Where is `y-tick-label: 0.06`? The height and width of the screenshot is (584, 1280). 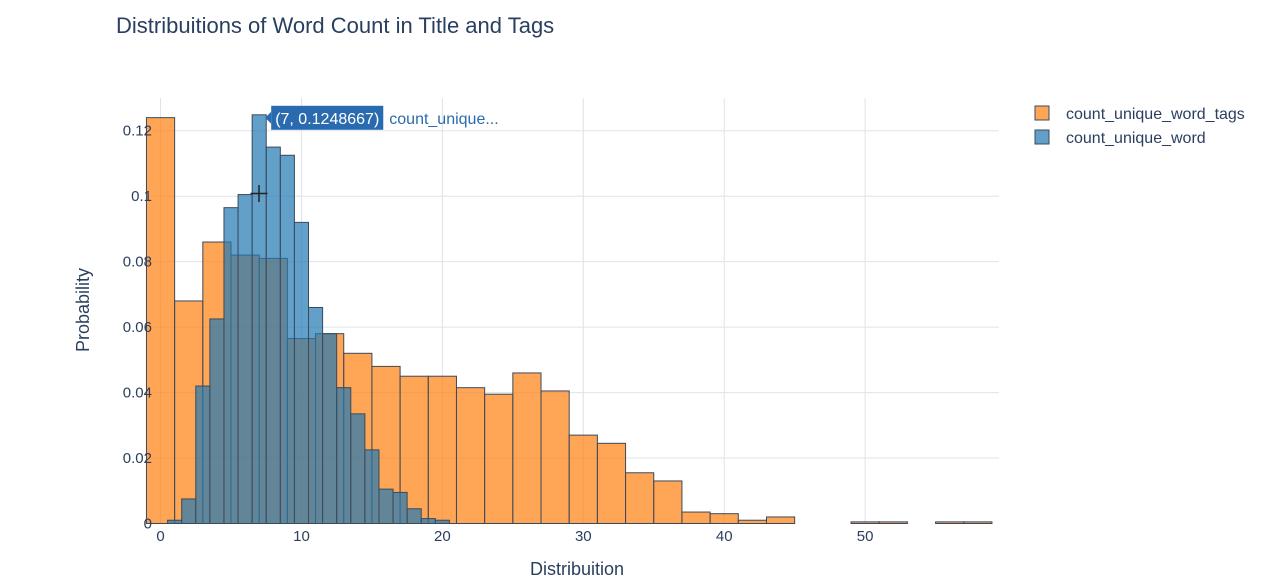
y-tick-label: 0.06 is located at coordinates (137, 327).